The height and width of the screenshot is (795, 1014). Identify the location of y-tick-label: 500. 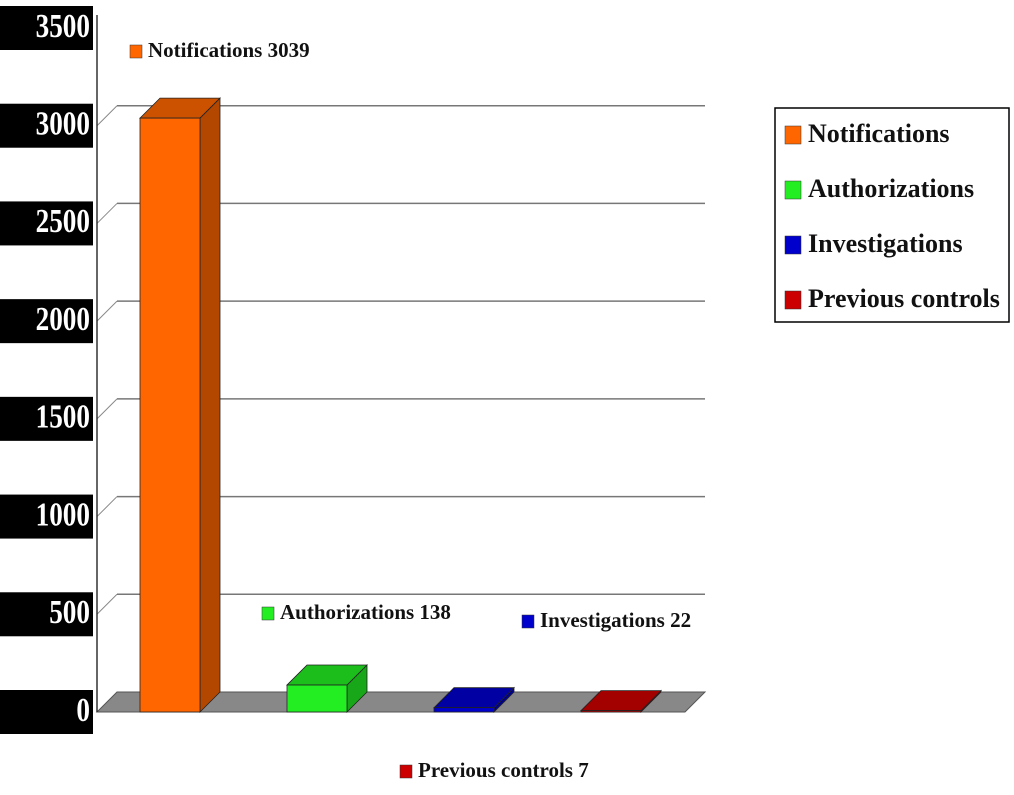
(69, 612).